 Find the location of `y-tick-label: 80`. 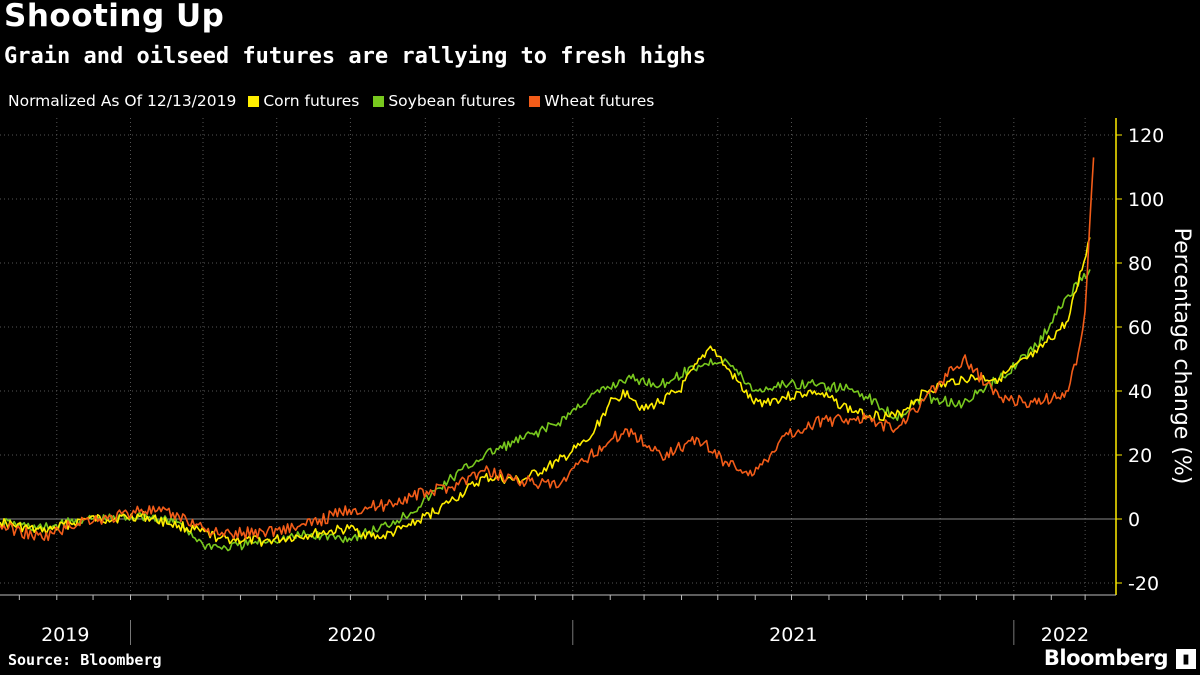

y-tick-label: 80 is located at coordinates (1140, 264).